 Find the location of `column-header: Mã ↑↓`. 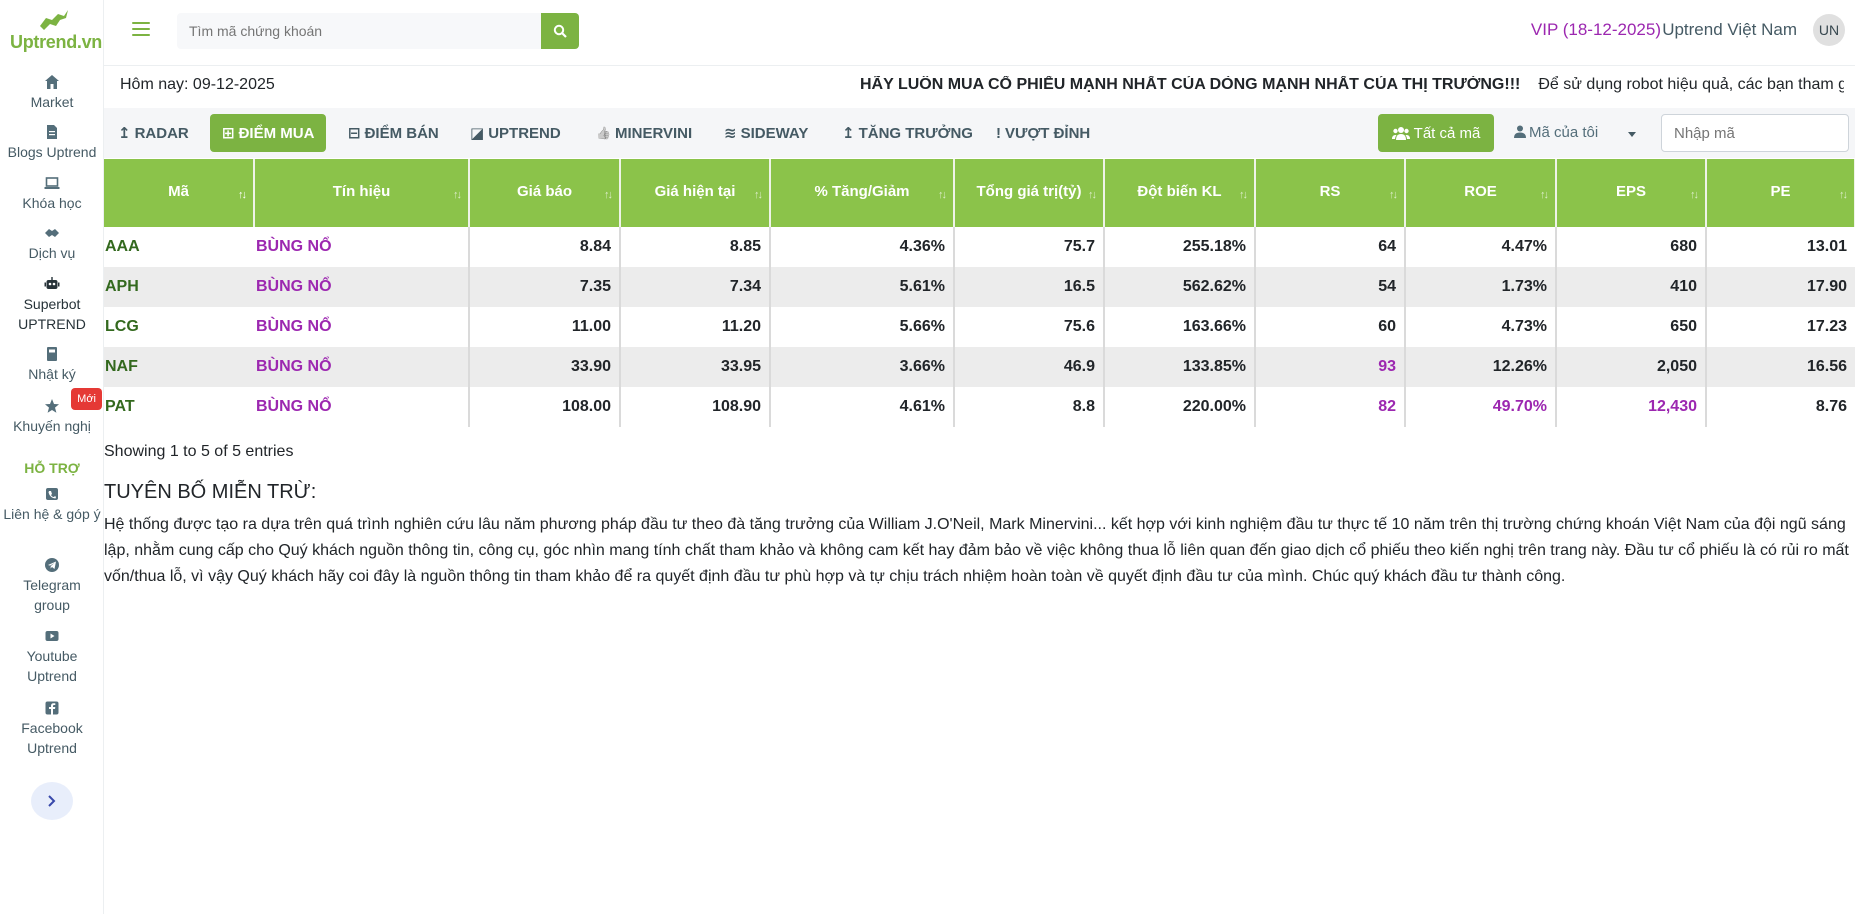

column-header: Mã ↑↓ is located at coordinates (179, 193).